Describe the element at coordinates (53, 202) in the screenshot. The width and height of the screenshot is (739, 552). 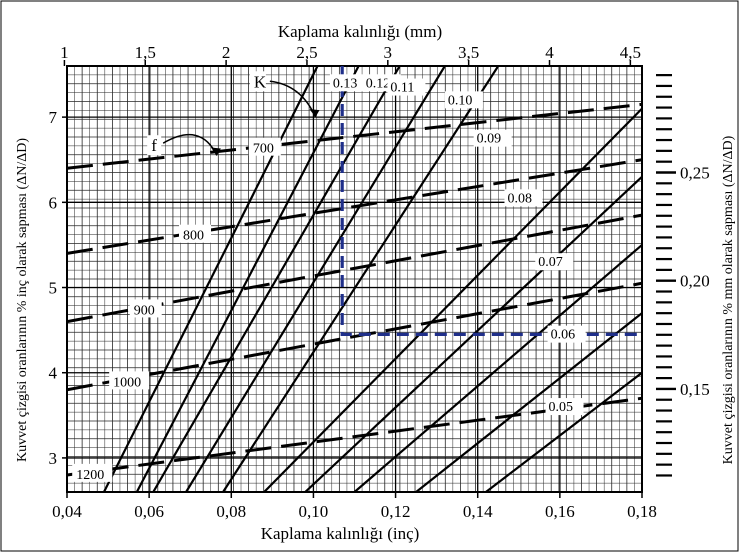
I see `y-tick-label: 6` at that location.